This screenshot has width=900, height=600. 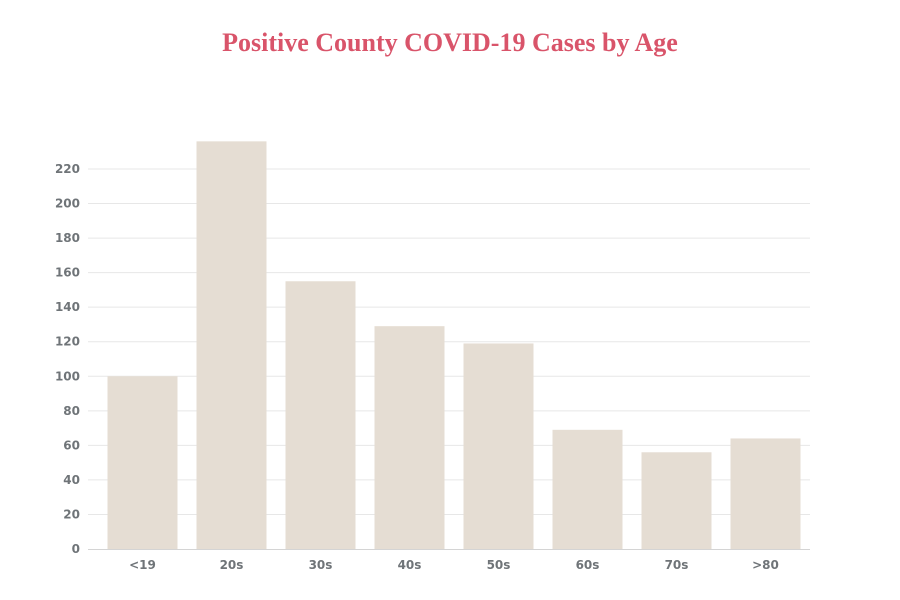 I want to click on y-tick-label: 200, so click(x=67, y=204).